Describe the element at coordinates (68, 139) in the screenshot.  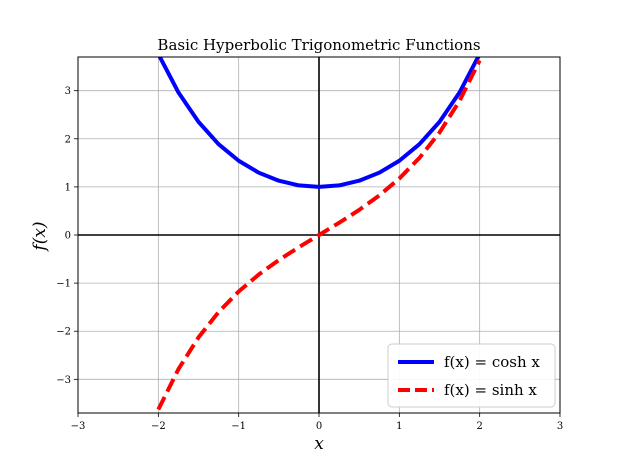
I see `y-tick-label: 2` at that location.